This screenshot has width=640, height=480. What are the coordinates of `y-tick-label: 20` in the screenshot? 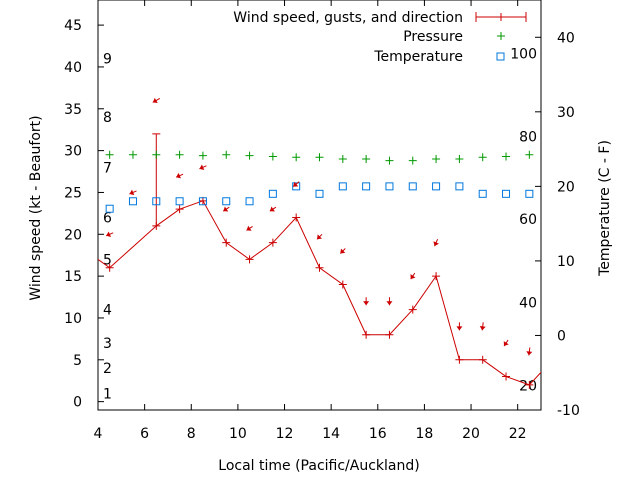 It's located at (73, 235).